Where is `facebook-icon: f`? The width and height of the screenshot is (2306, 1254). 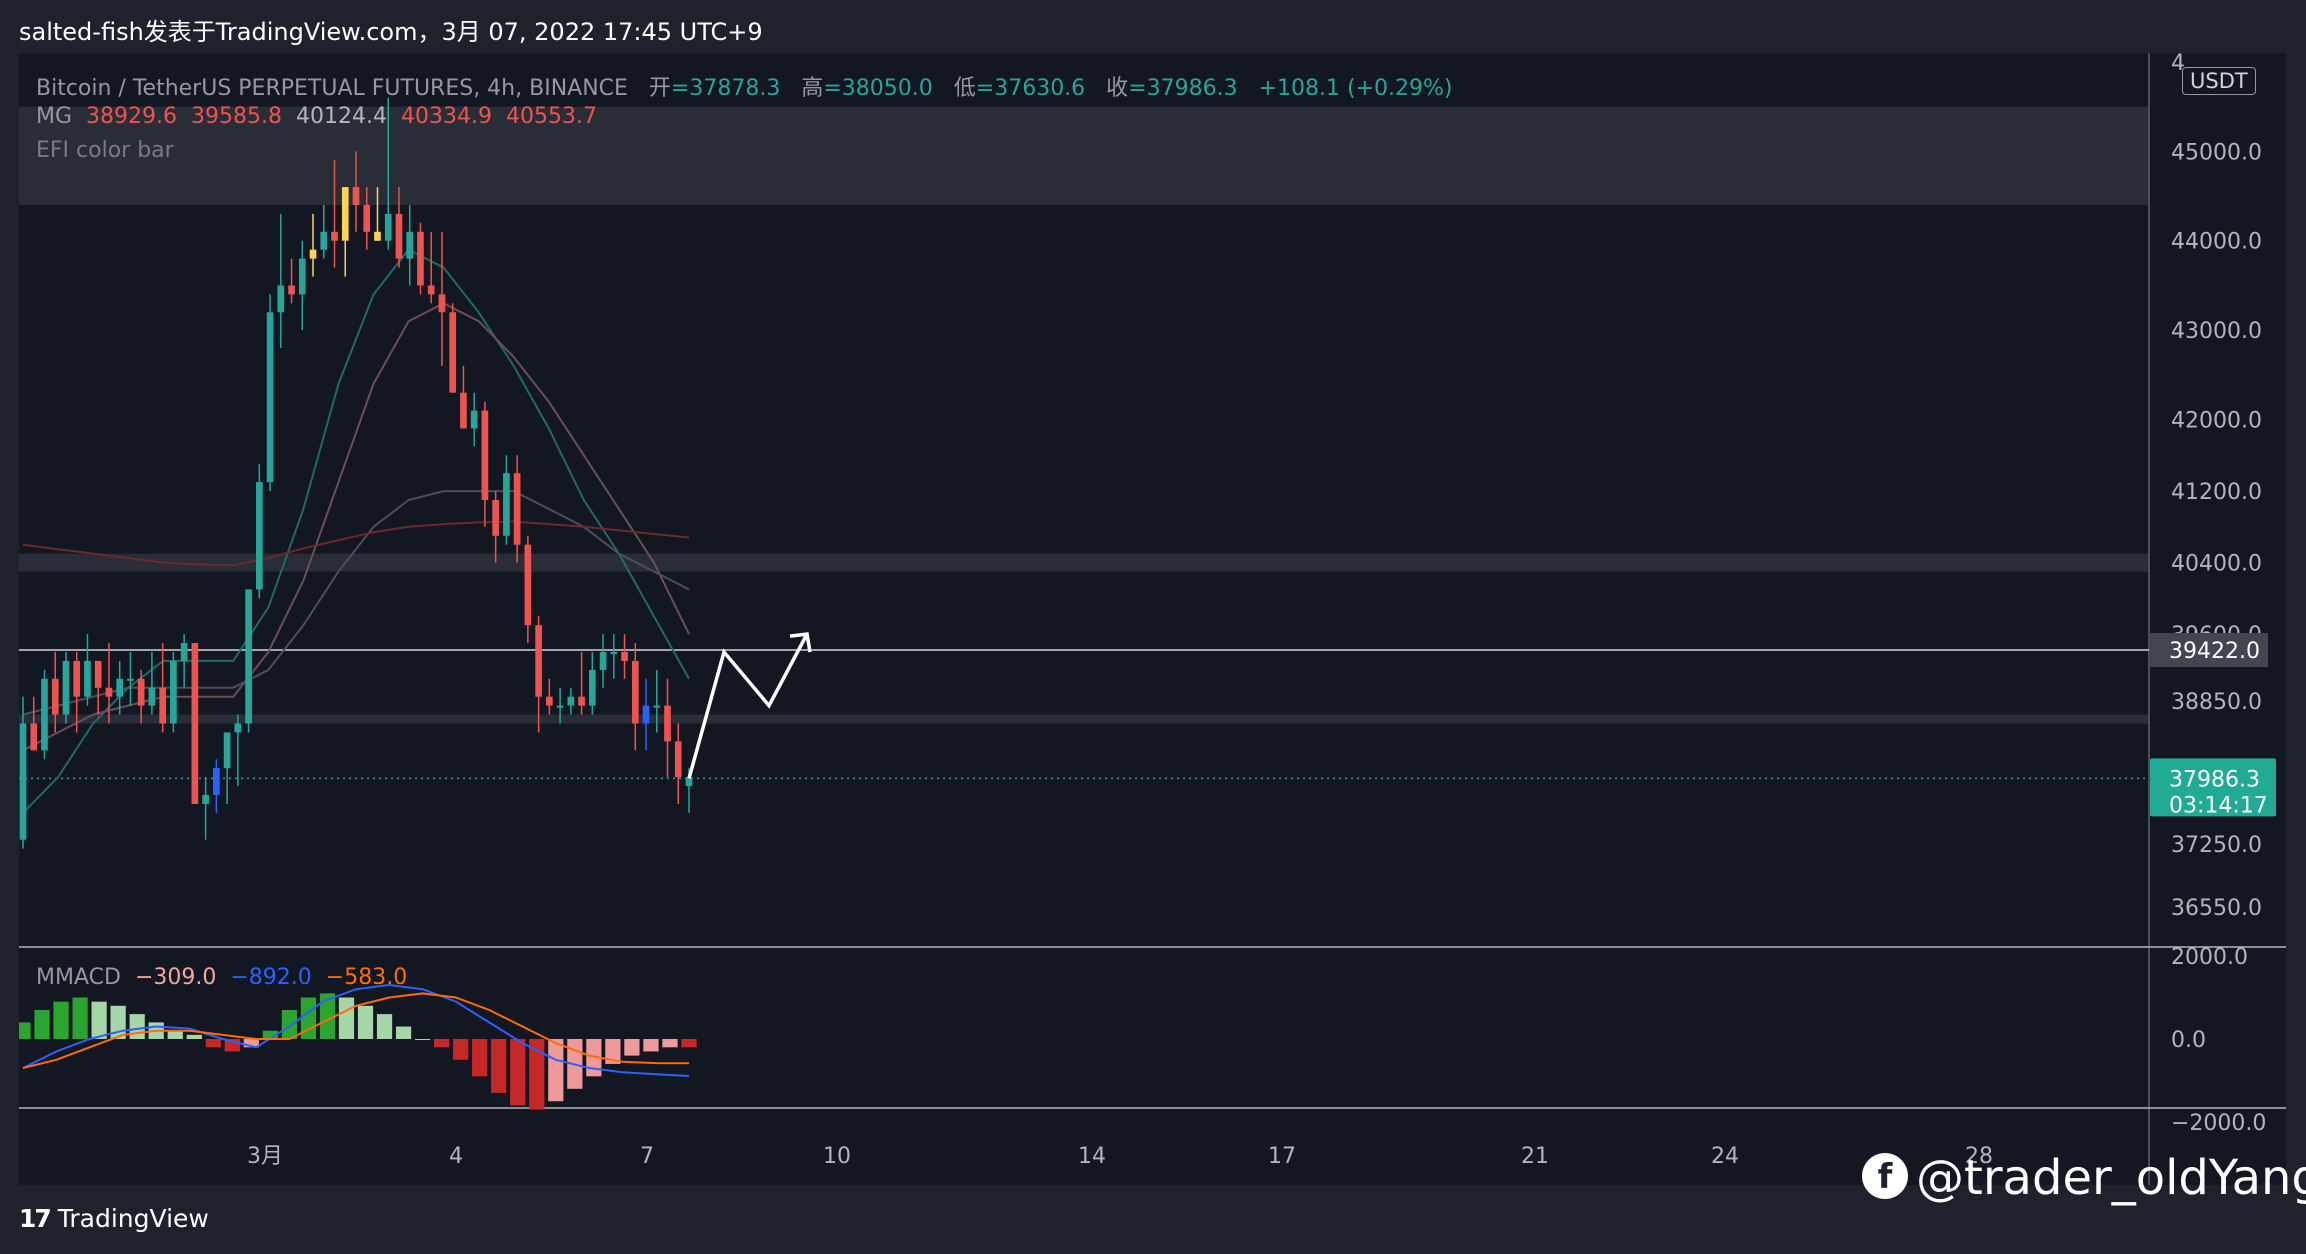
facebook-icon: f is located at coordinates (1885, 1176).